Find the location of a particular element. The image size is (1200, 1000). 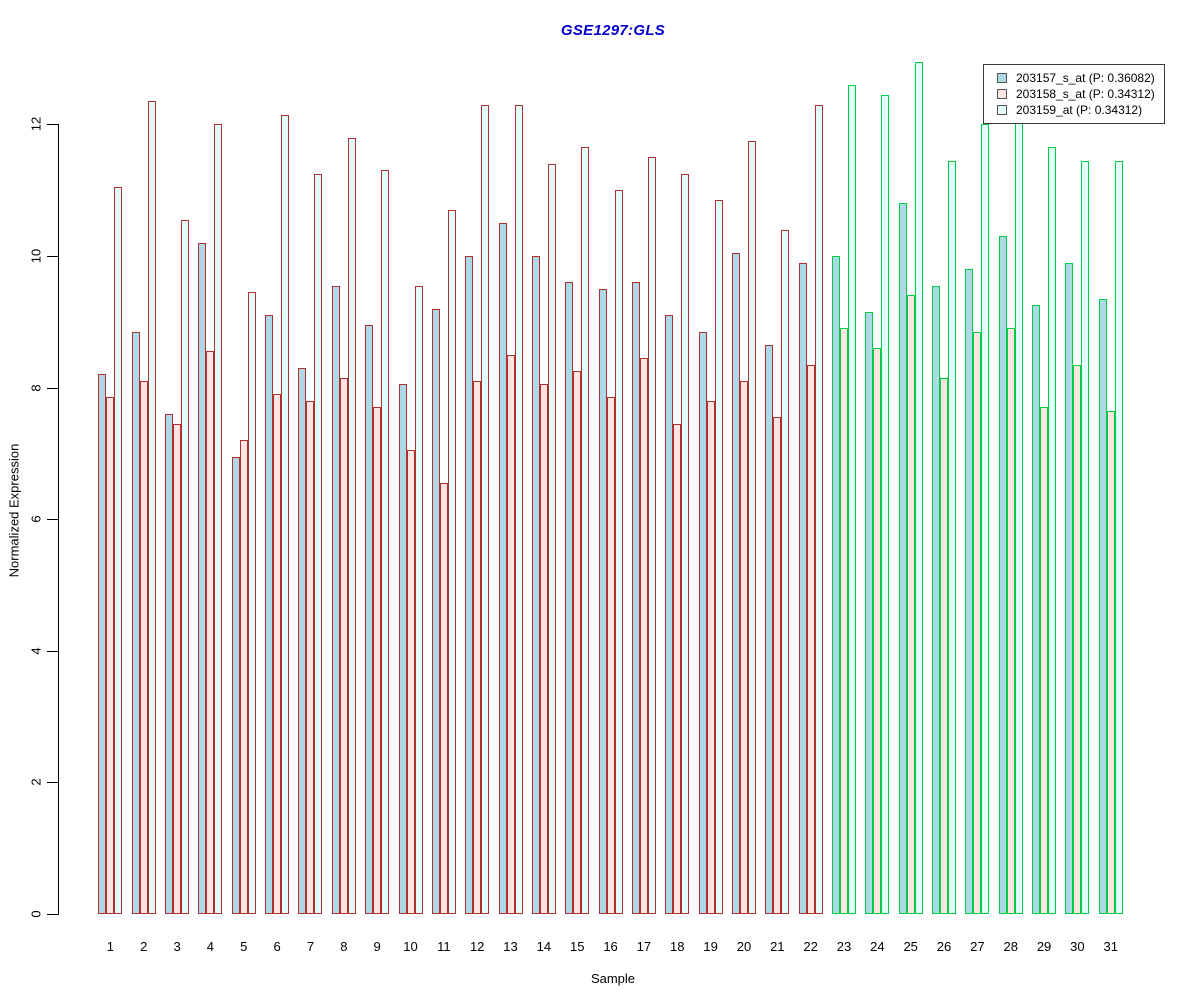

x-tick-label: 16 is located at coordinates (610, 946).